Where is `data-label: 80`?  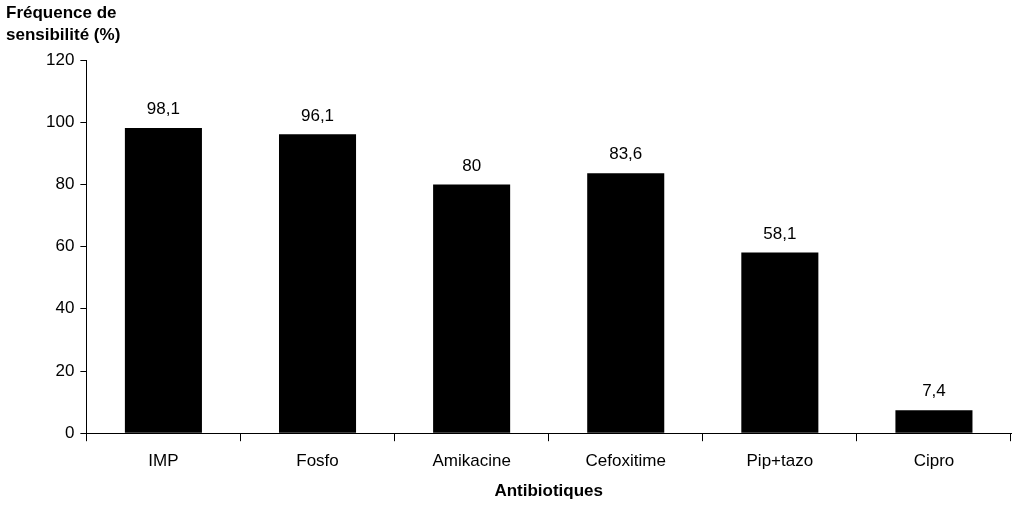 data-label: 80 is located at coordinates (472, 165).